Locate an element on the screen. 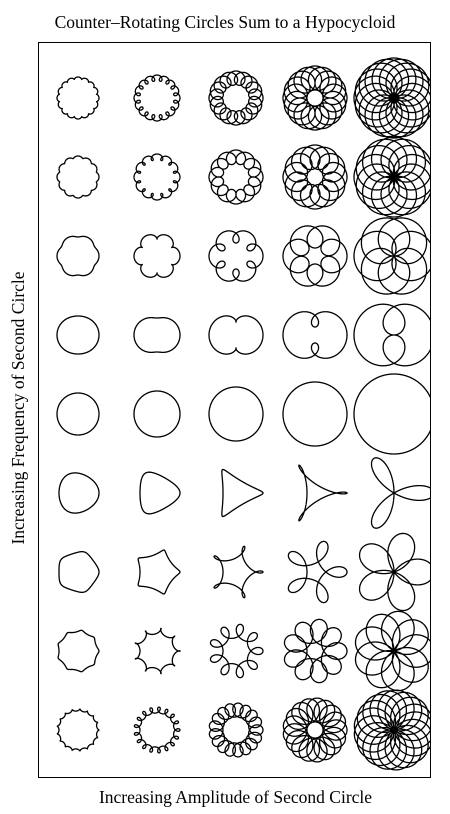 The width and height of the screenshot is (450, 814). curve-row3-col2 is located at coordinates (157, 256).